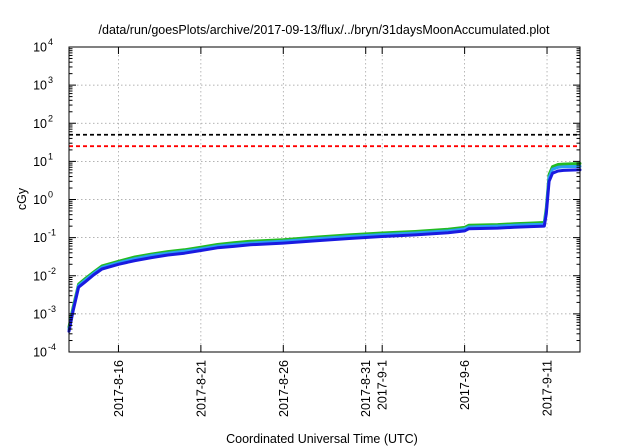 This screenshot has width=640, height=448. What do you see at coordinates (50, 156) in the screenshot?
I see `y-tick-exponent: 1` at bounding box center [50, 156].